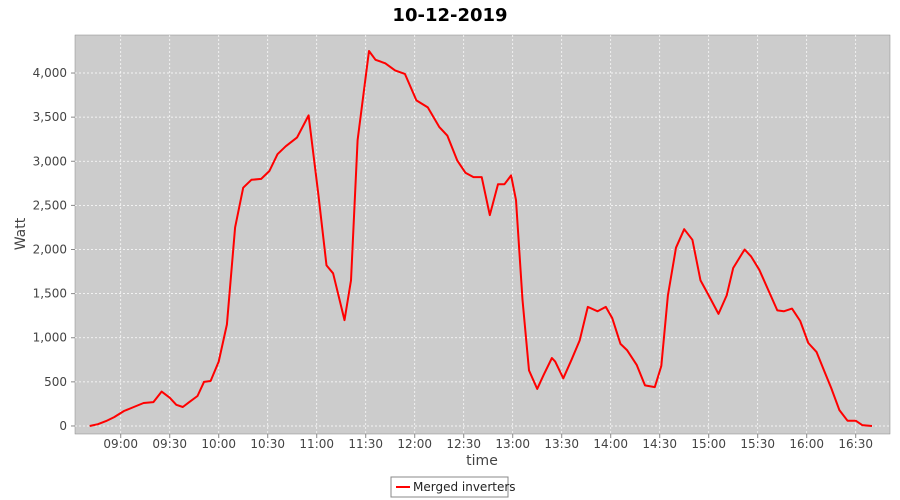 This screenshot has width=900, height=500. I want to click on y-tick-label: 4,000, so click(50, 73).